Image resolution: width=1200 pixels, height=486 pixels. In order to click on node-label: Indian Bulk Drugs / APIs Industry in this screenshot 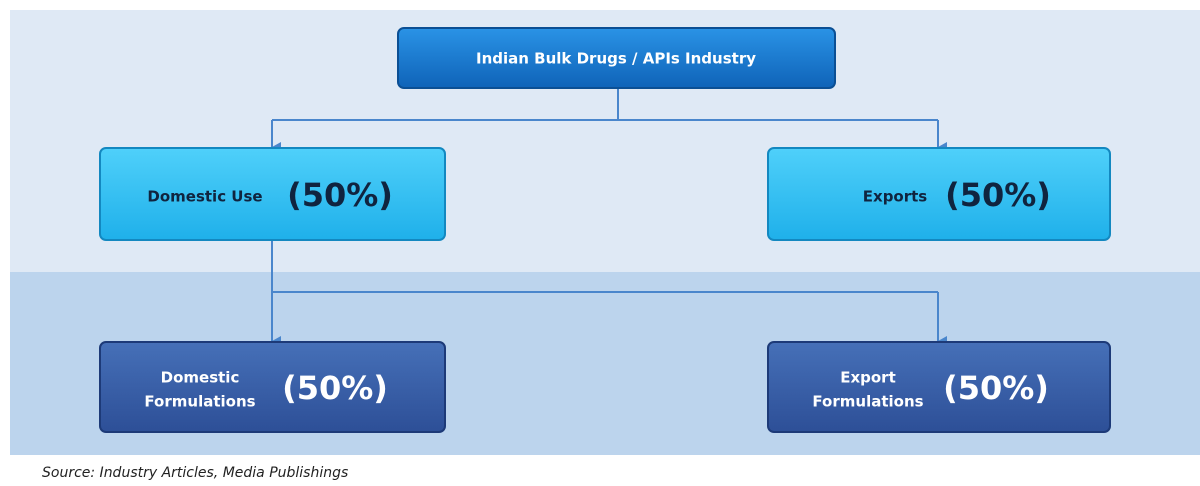, I will do `click(616, 59)`.